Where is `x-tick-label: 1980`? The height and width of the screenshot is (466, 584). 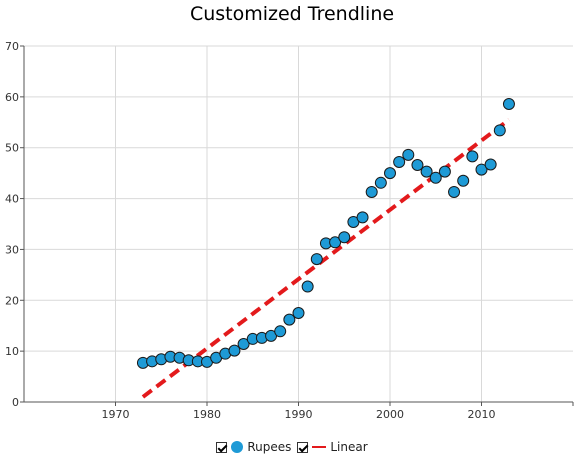 x-tick-label: 1980 is located at coordinates (207, 414).